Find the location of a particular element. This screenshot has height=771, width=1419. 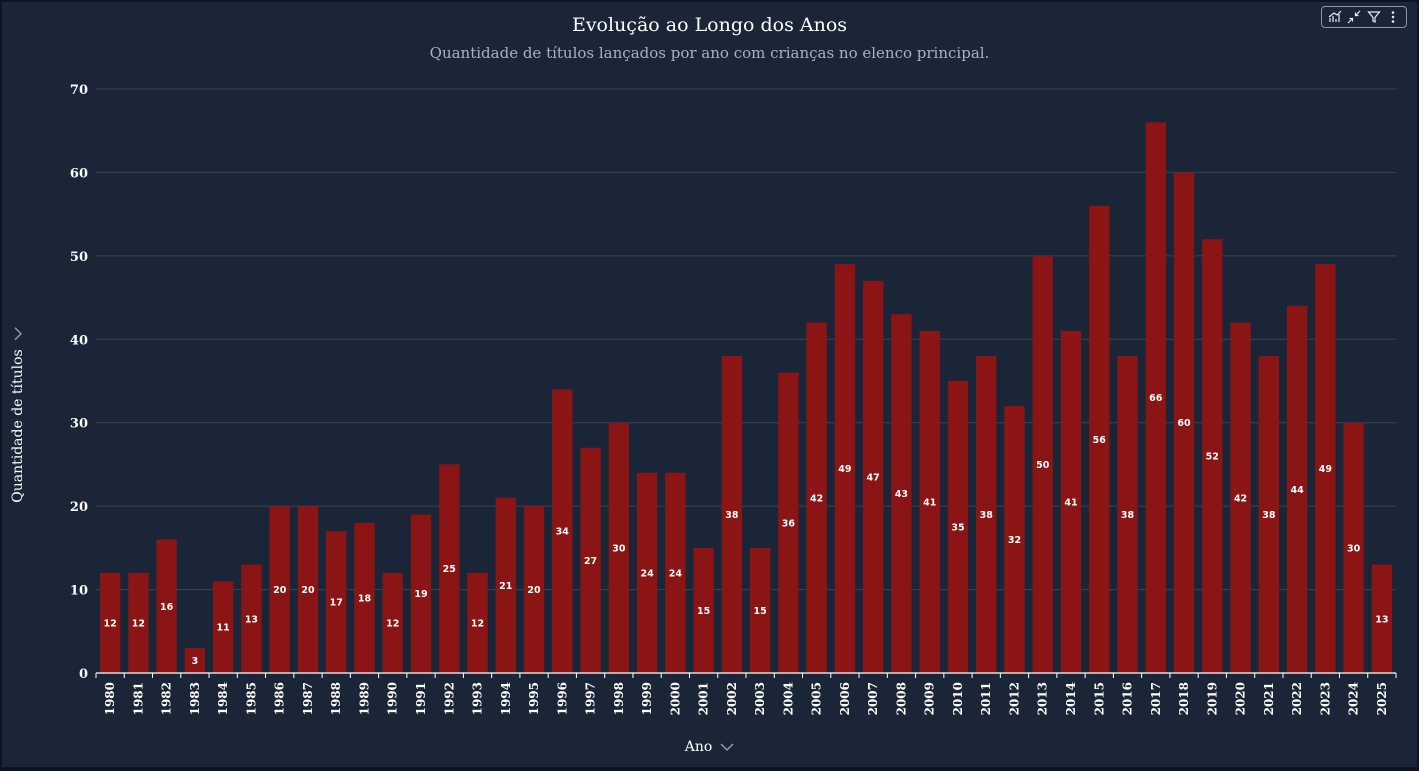

x-tick-label: 2025 is located at coordinates (1382, 698).